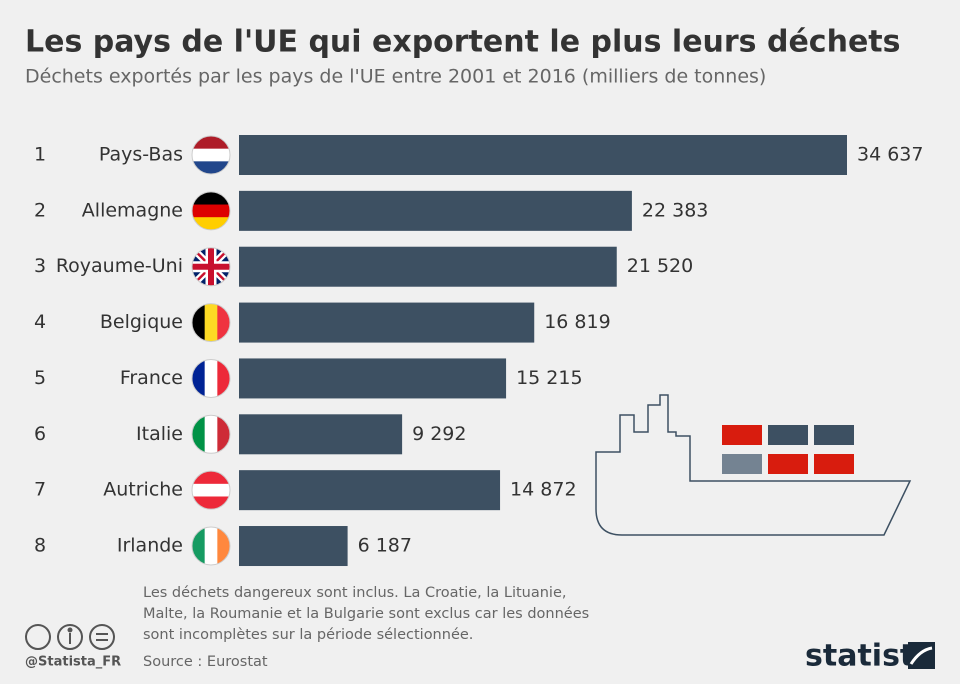  Describe the element at coordinates (921, 655) in the screenshot. I see `brand-icon` at that location.